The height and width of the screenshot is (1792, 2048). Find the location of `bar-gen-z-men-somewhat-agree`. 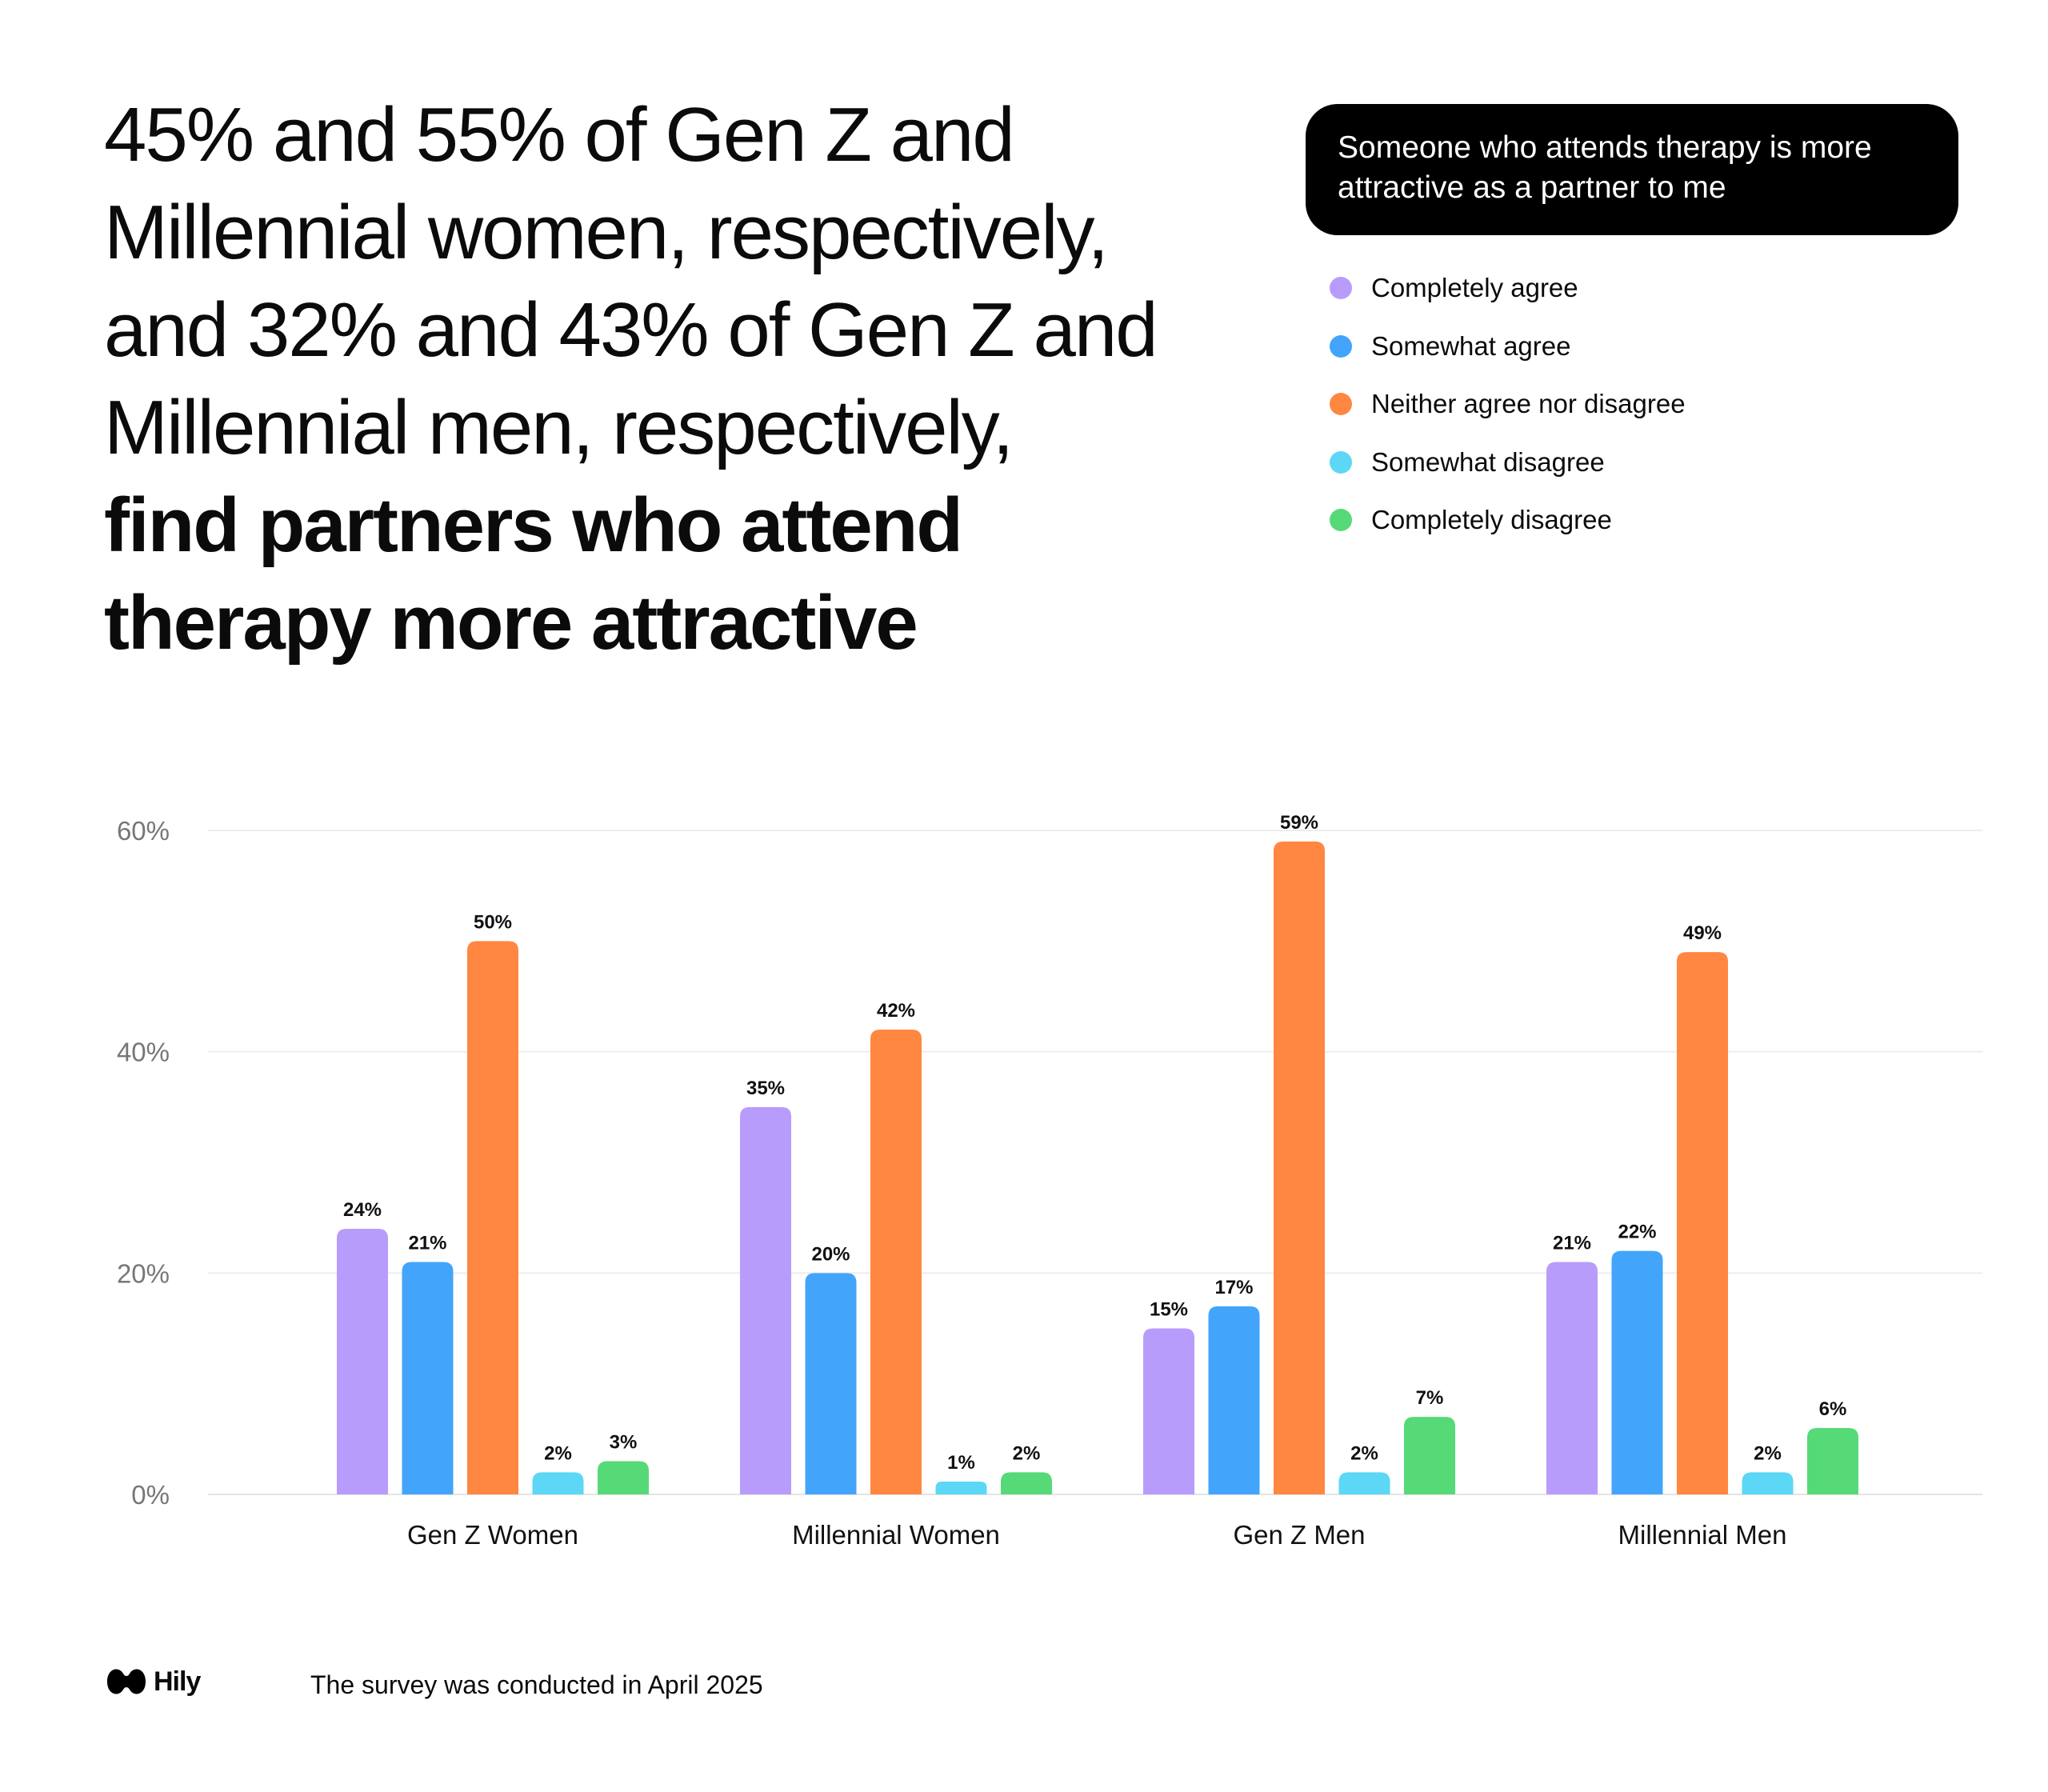

bar-gen-z-men-somewhat-agree is located at coordinates (1234, 1400).